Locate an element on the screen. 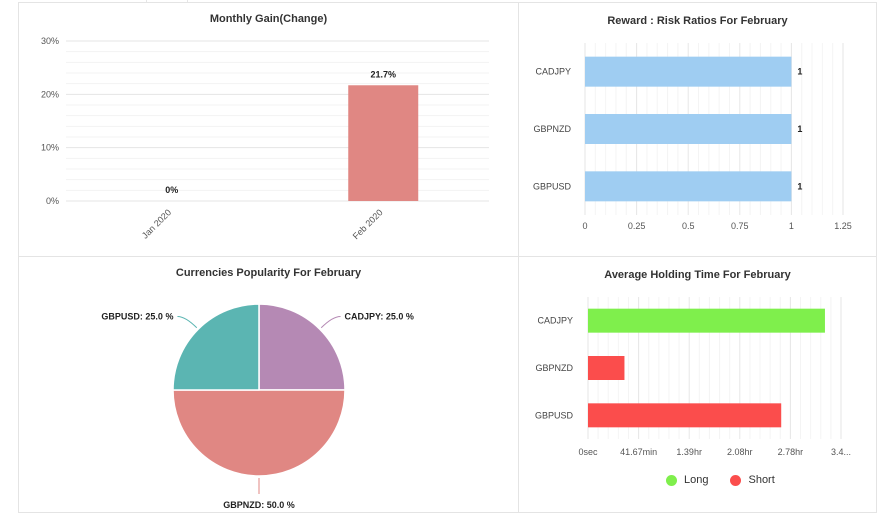 This screenshot has width=882, height=529. holding-time-legend: Long Short is located at coordinates (731, 480).